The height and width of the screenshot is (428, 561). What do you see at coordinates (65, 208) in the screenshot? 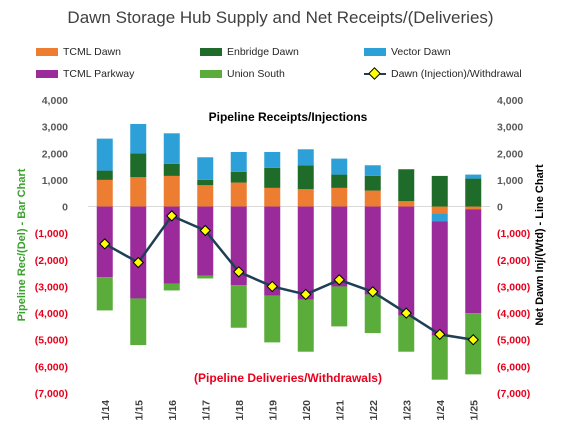
I see `y-tick-label-left: 0` at bounding box center [65, 208].